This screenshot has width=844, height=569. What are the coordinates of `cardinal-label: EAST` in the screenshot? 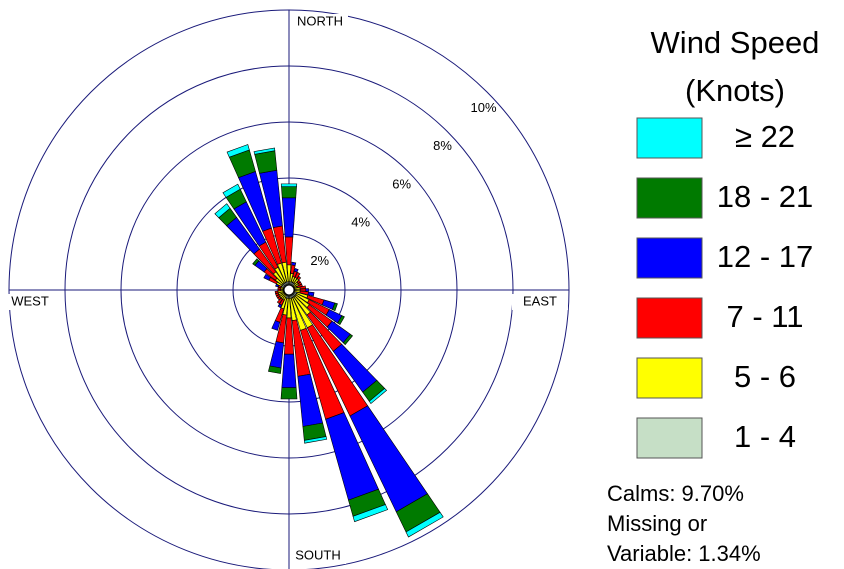 It's located at (540, 300).